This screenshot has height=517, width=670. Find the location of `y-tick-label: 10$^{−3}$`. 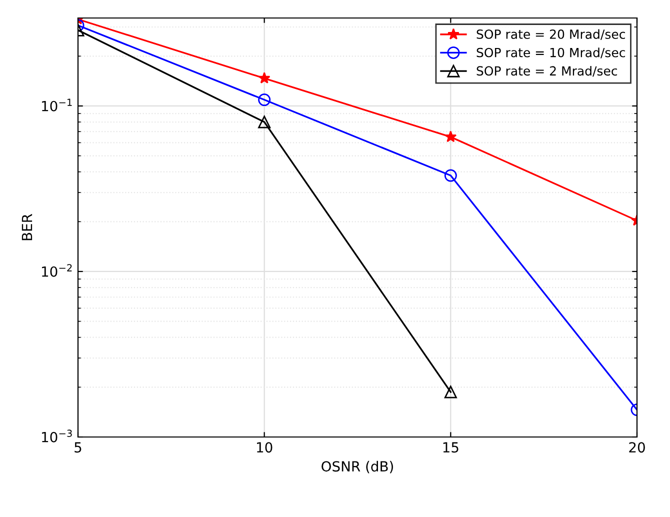

y-tick-label: 10$^{−3}$ is located at coordinates (57, 436).